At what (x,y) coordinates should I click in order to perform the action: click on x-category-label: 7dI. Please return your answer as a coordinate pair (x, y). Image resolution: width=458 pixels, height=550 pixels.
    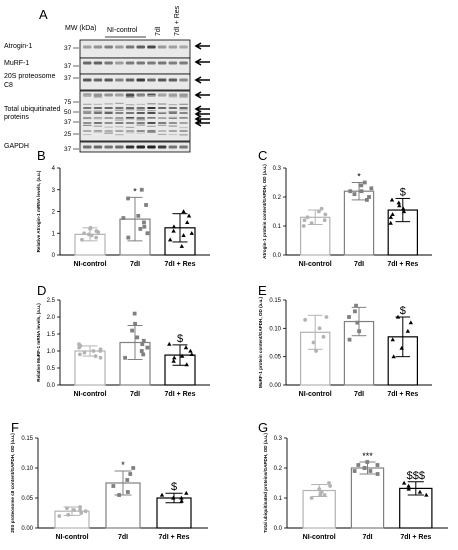
    Looking at the image, I should click on (359, 394).